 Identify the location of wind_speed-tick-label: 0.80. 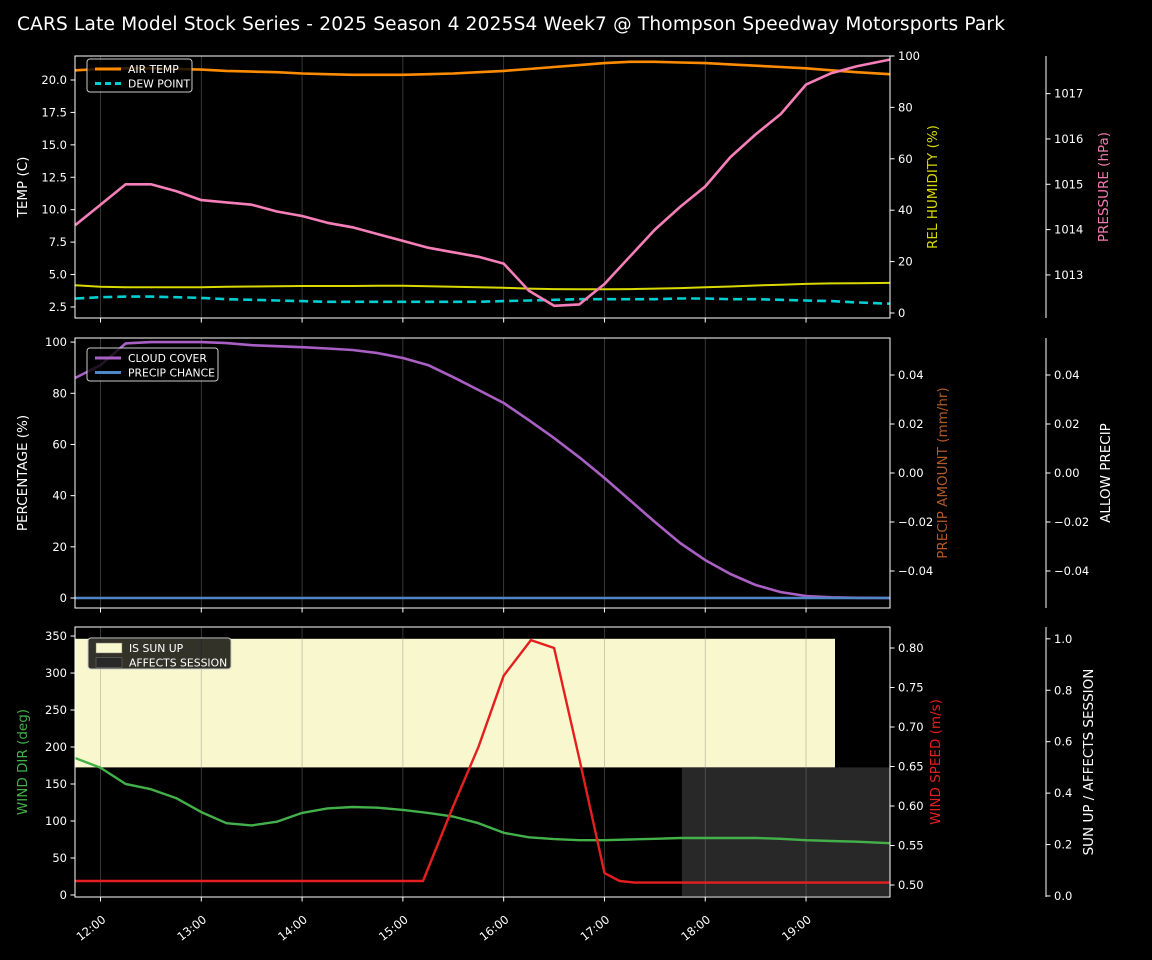
(911, 648).